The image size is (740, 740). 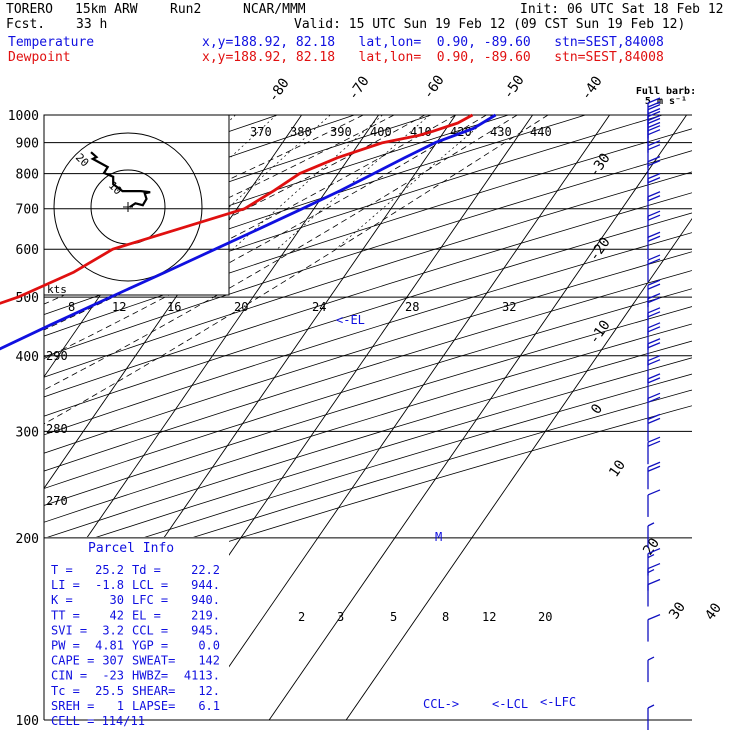 I want to click on parcel-panel, so click(x=136, y=628).